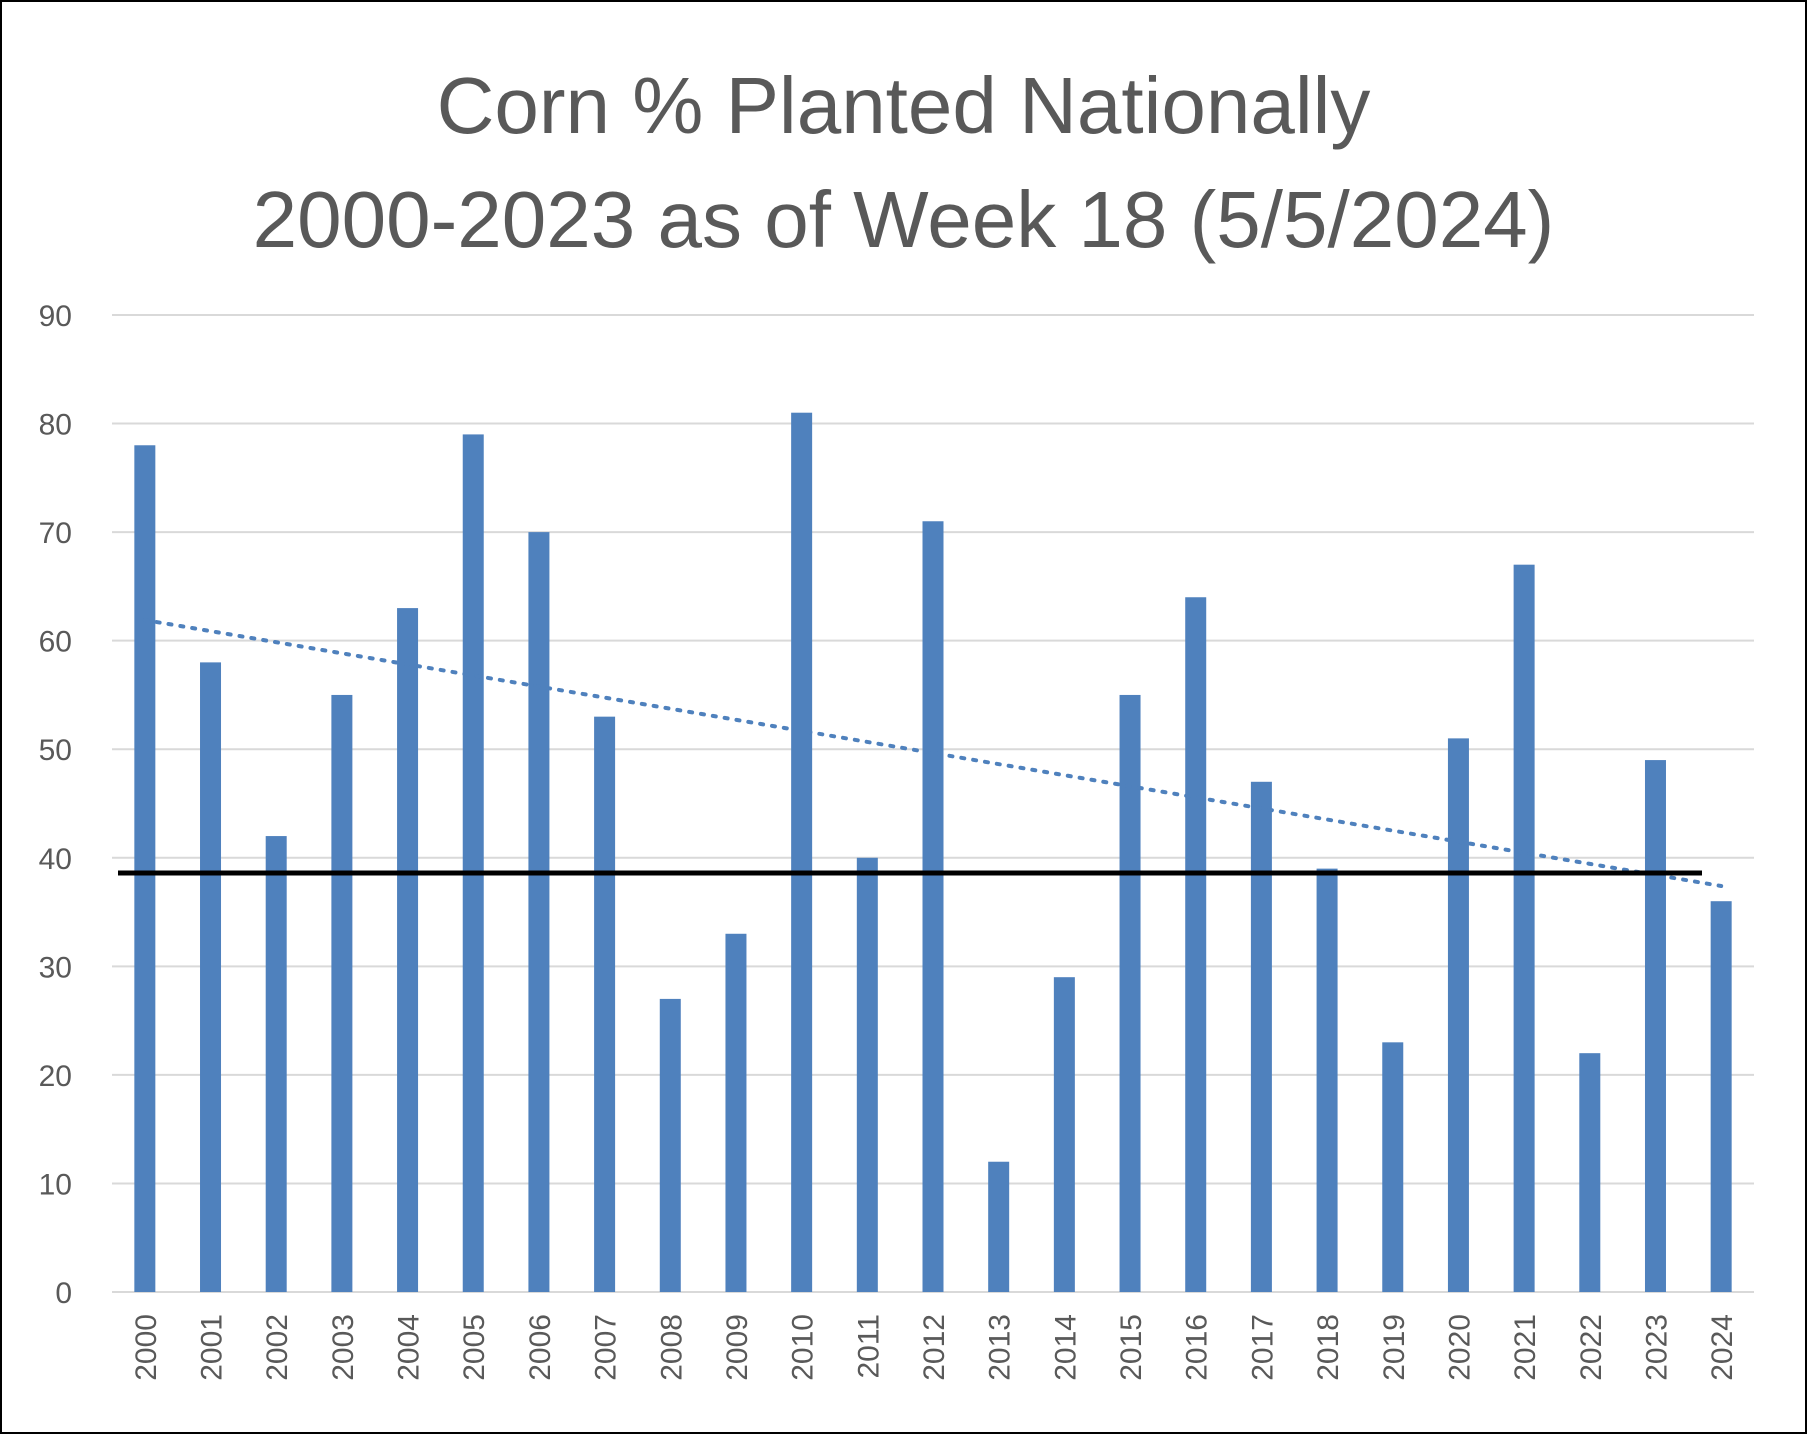  What do you see at coordinates (276, 1064) in the screenshot?
I see `bar-2002` at bounding box center [276, 1064].